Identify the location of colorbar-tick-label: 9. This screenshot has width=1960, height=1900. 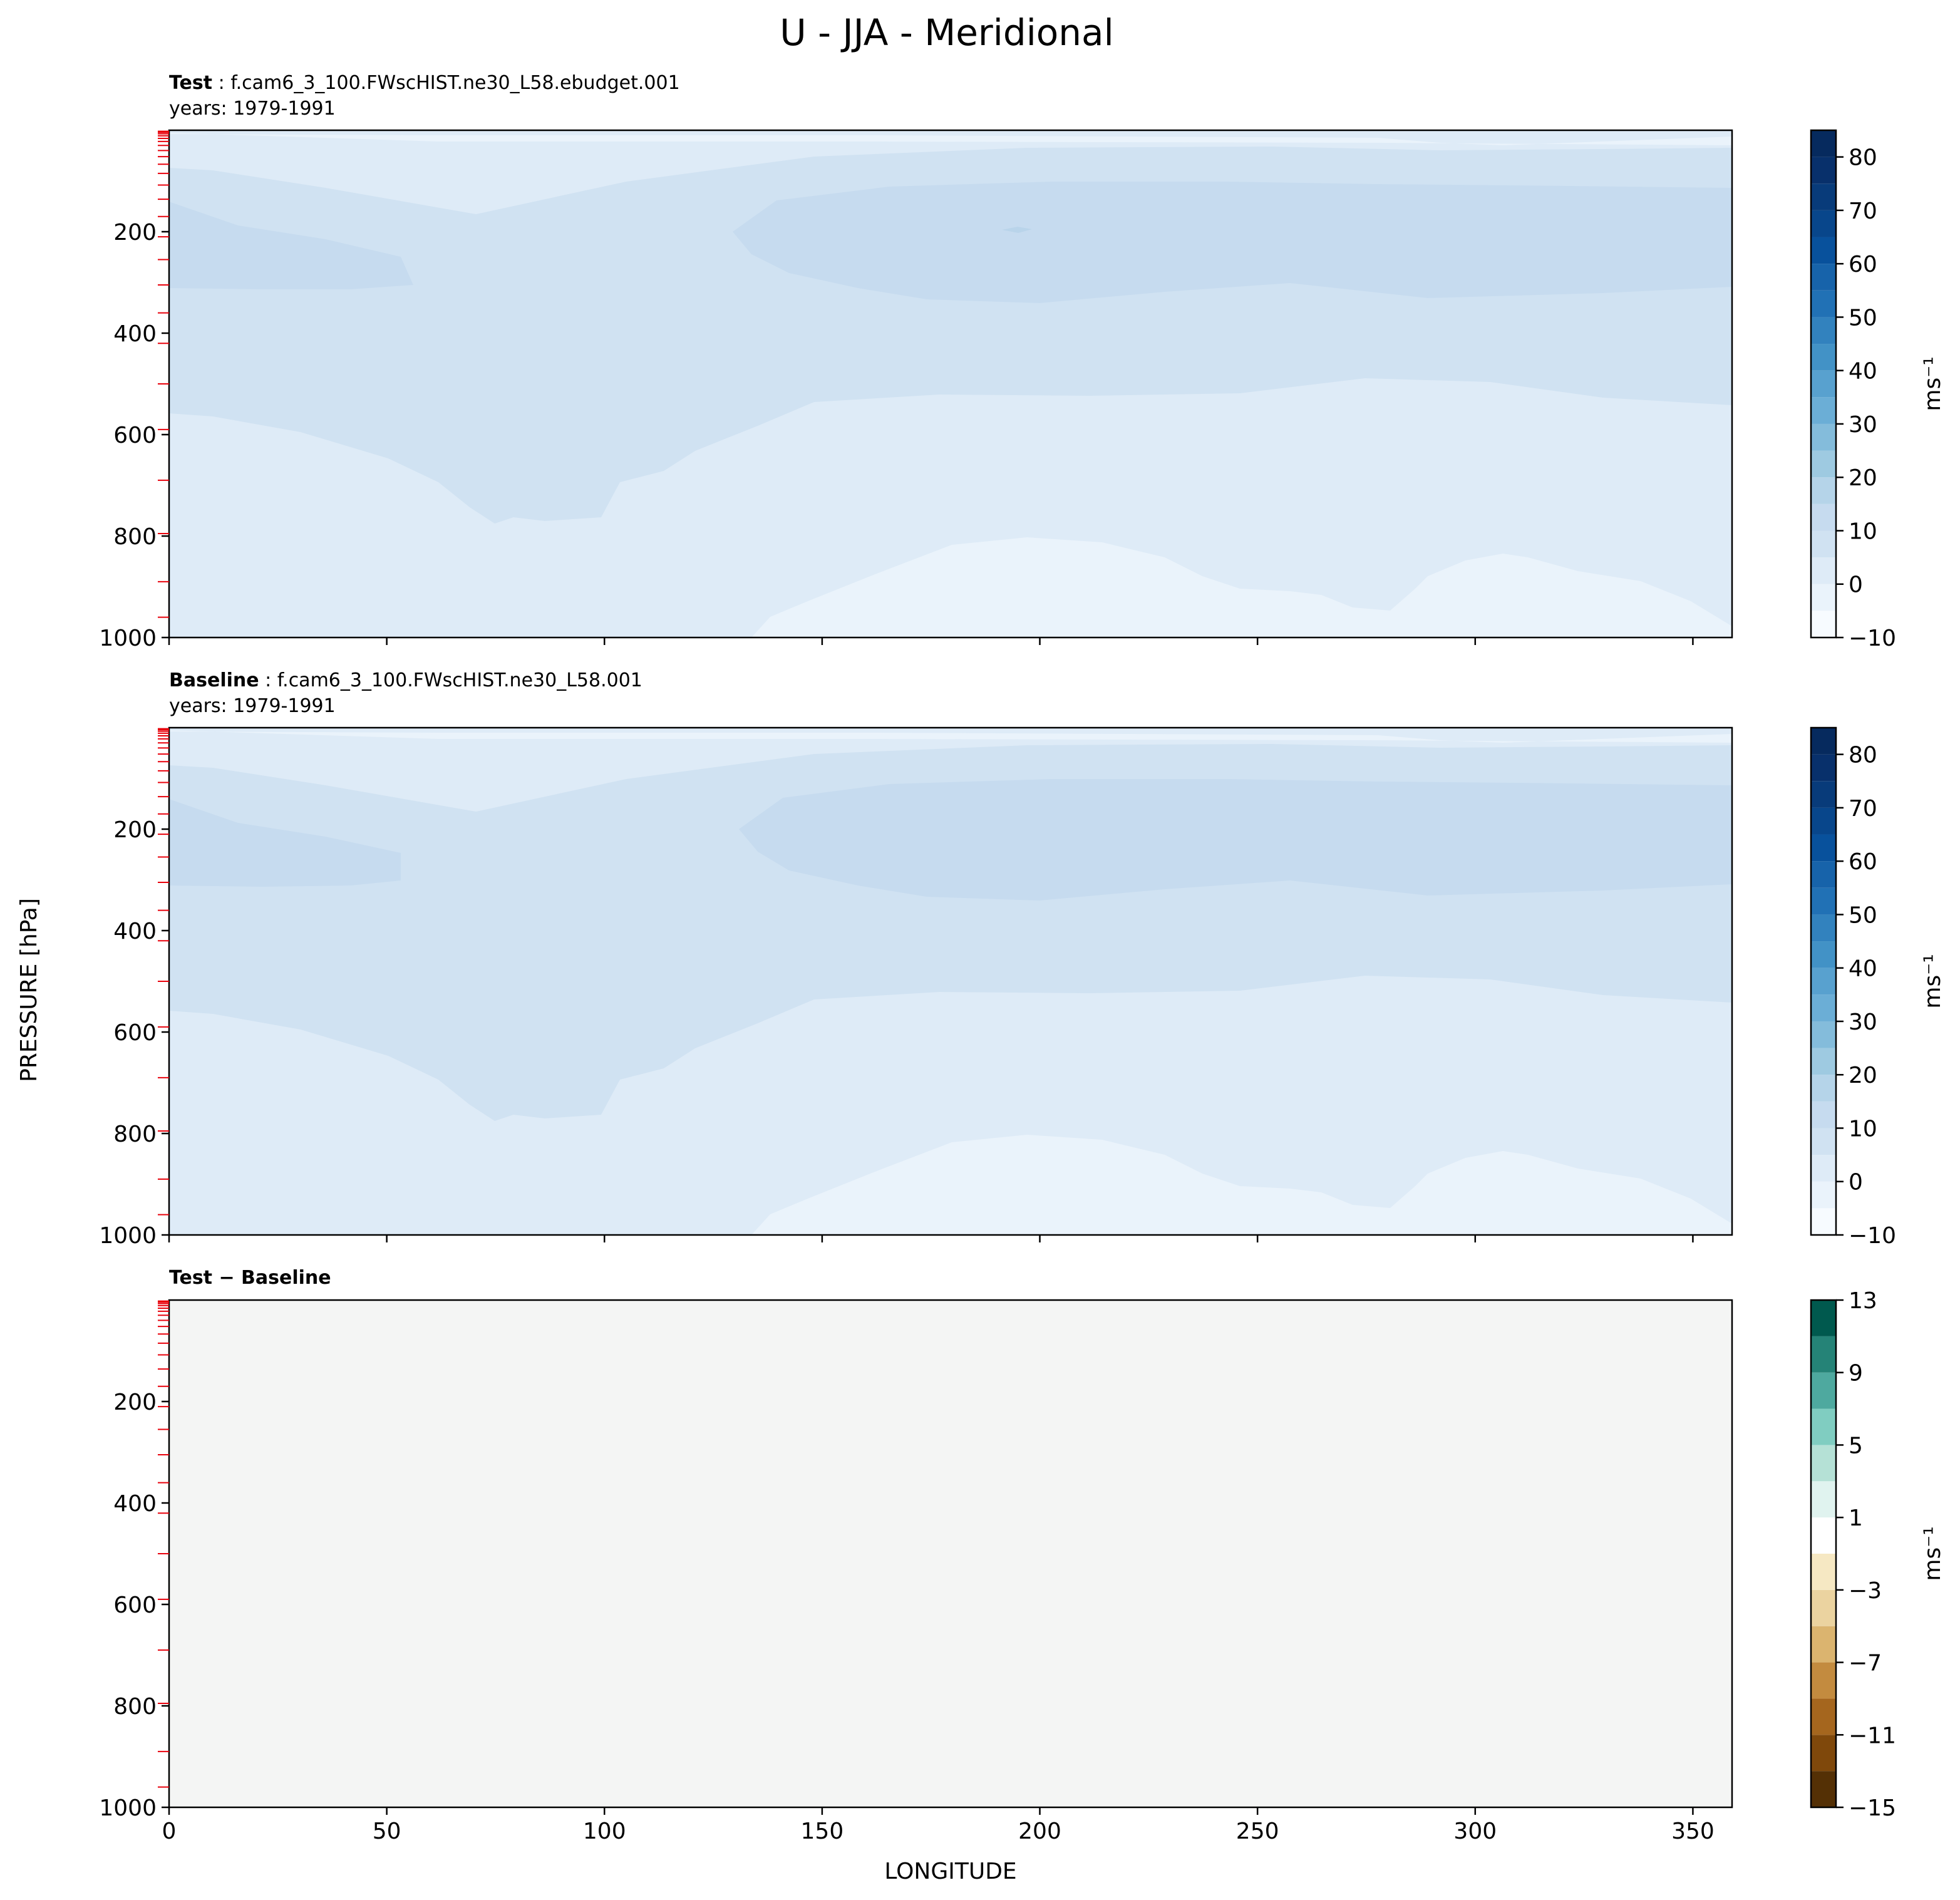
(1856, 1373).